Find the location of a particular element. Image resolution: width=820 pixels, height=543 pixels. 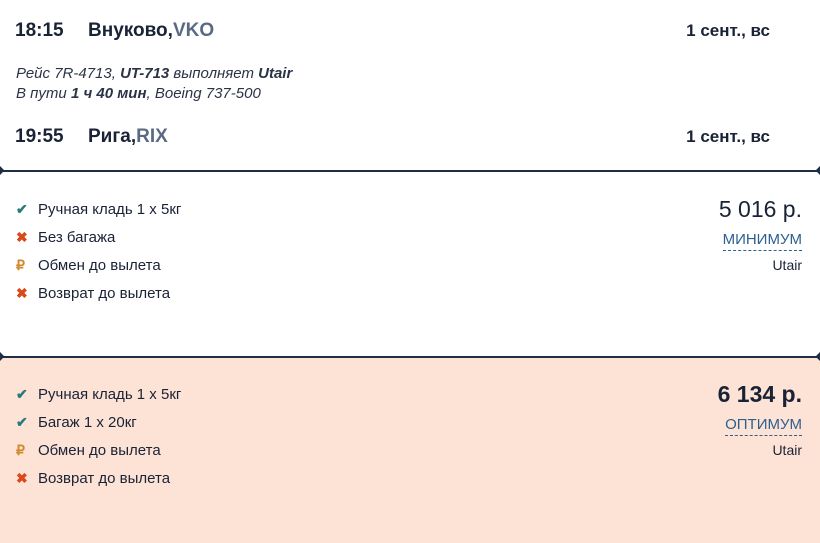

departure-code: VKO is located at coordinates (193, 30).